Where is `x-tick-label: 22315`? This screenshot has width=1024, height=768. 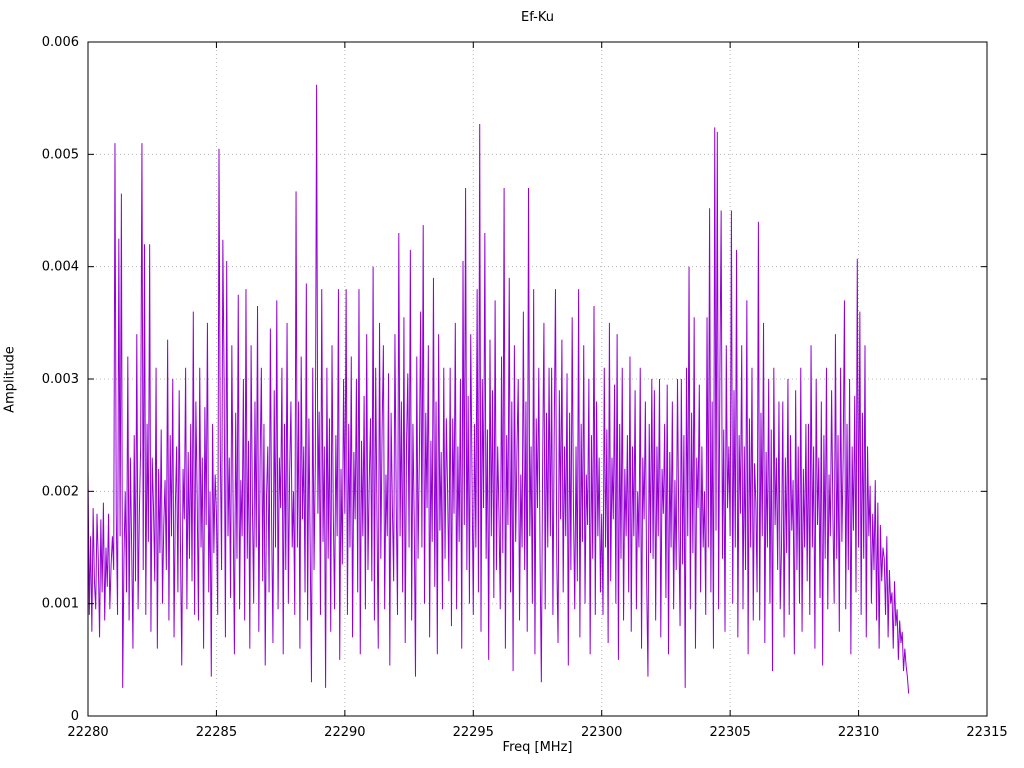
x-tick-label: 22315 is located at coordinates (986, 732).